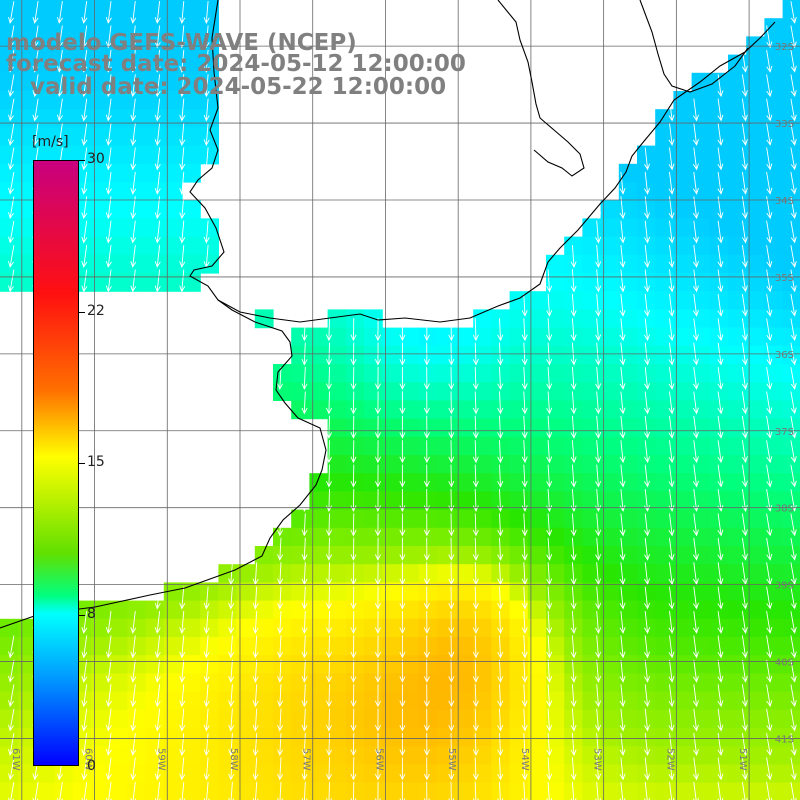 This screenshot has width=800, height=800. What do you see at coordinates (160, 759) in the screenshot?
I see `longitude-label: 59W` at bounding box center [160, 759].